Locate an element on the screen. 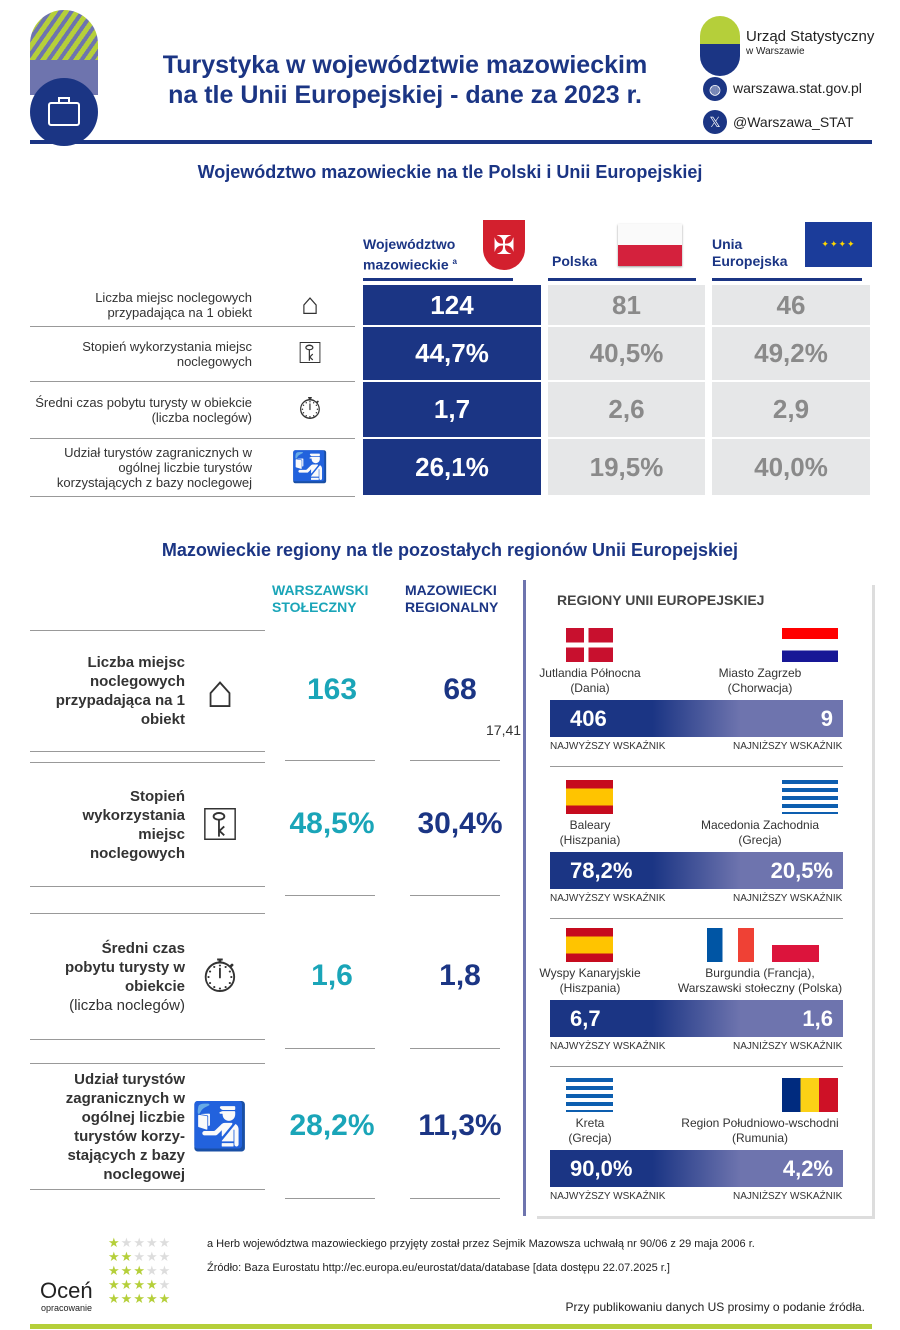  region-name: Jutlandia Północna is located at coordinates (590, 673).